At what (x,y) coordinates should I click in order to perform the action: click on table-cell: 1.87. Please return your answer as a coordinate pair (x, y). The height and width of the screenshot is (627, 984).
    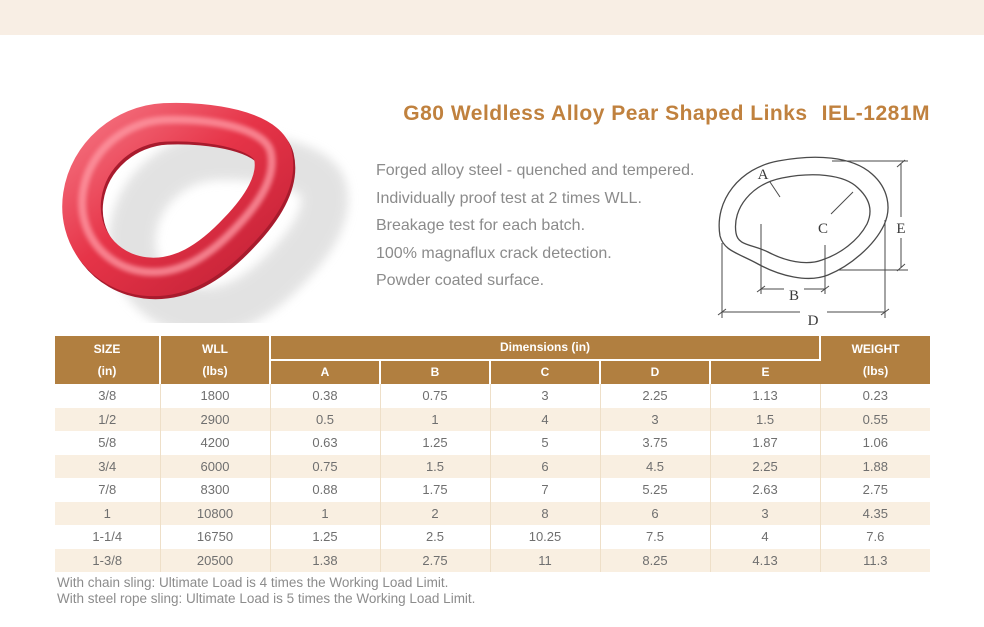
    Looking at the image, I should click on (765, 443).